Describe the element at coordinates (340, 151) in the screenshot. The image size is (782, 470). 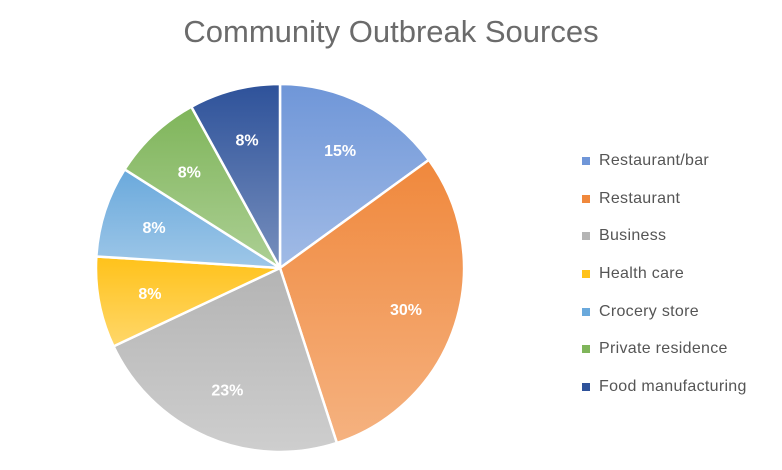
I see `data-label-restaurant-bar: 15%` at that location.